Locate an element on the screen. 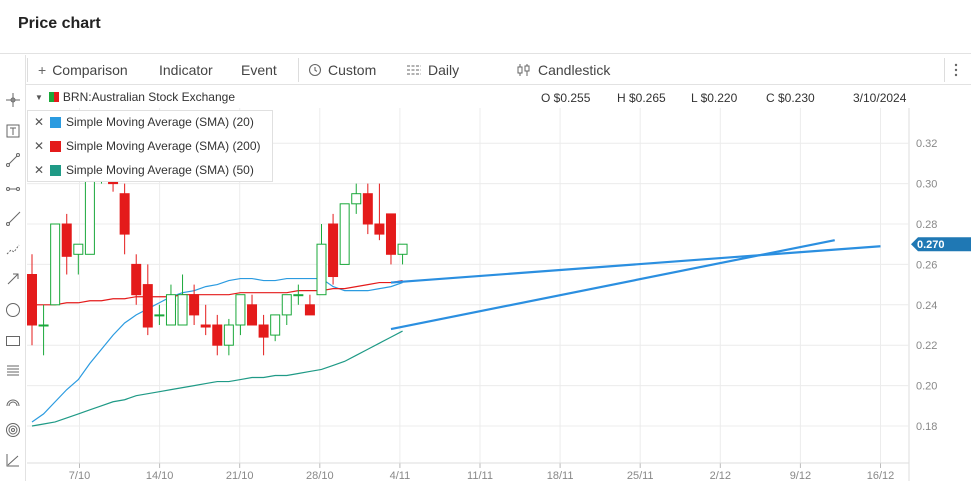 The height and width of the screenshot is (481, 971). ray-tool is located at coordinates (13, 219).